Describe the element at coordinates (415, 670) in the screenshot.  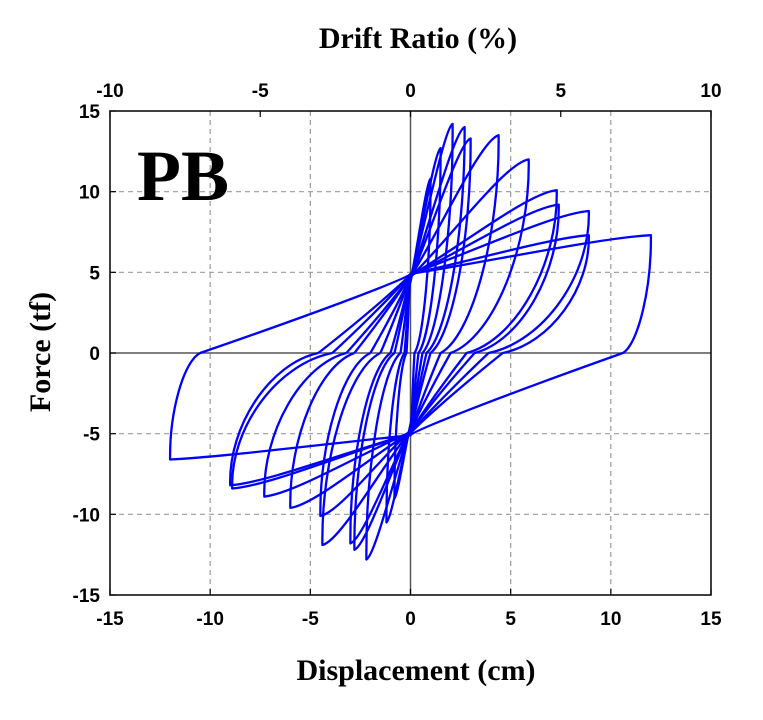
I see `x-axis-title: Displacement (cm)` at that location.